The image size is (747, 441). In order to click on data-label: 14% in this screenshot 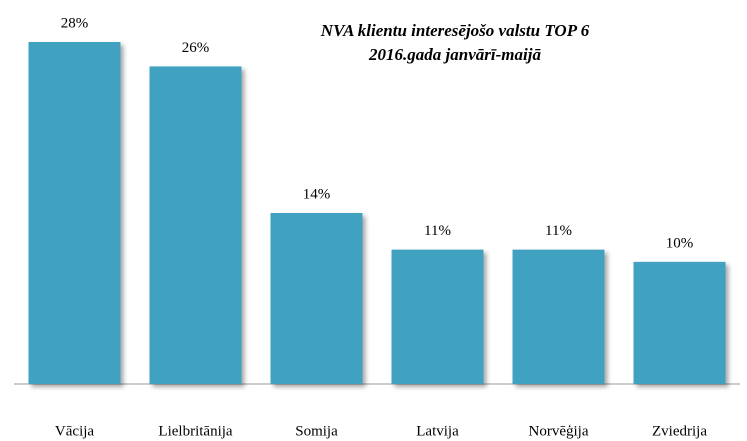, I will do `click(317, 194)`.